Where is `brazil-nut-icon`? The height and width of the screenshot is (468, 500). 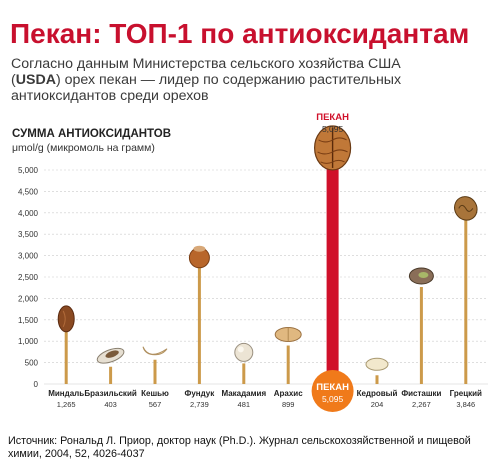
brazil-nut-icon is located at coordinates (110, 355).